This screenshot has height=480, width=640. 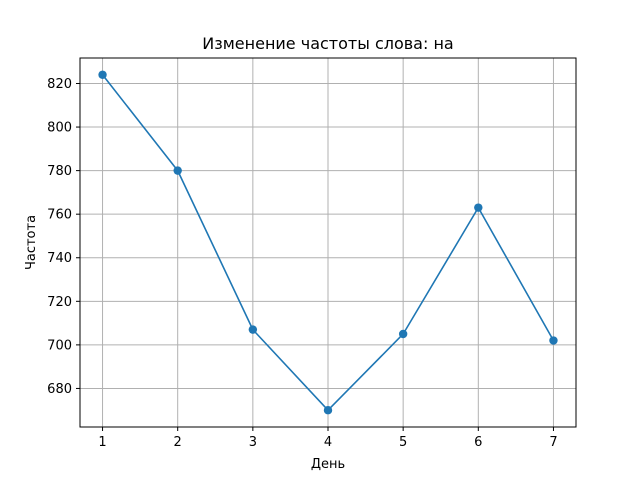 I want to click on x-tick-label: 3, so click(x=253, y=442).